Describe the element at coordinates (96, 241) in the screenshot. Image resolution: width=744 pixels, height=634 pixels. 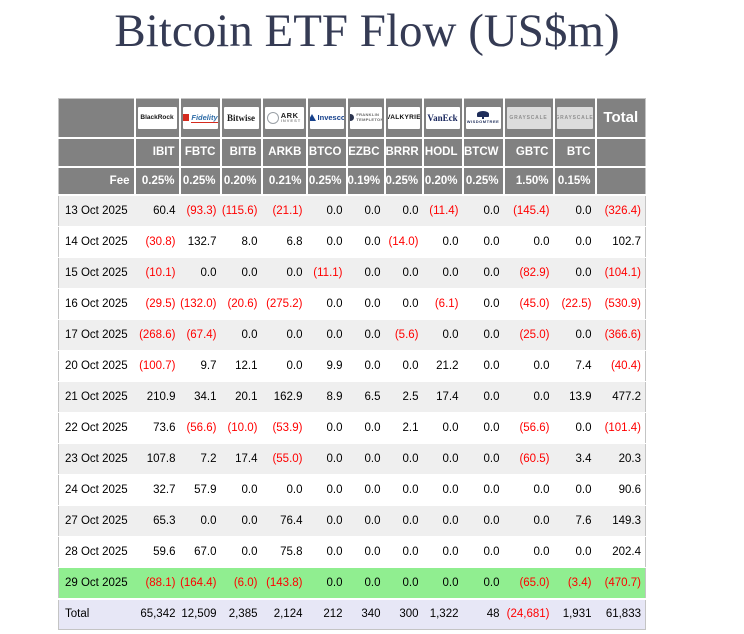
I see `row-date: 14 Oct 2025` at that location.